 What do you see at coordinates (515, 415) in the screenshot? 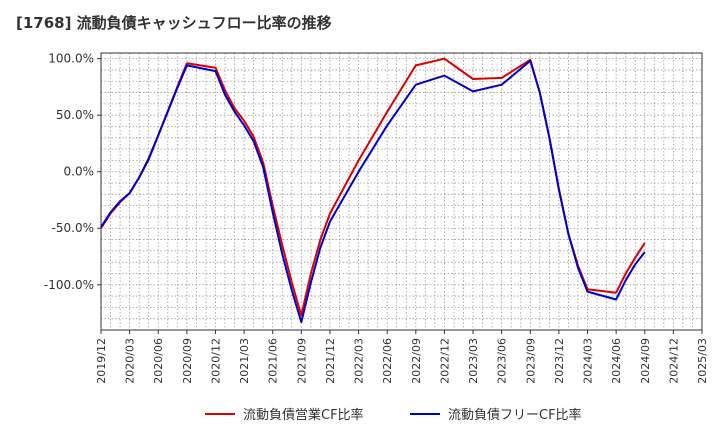
I see `legend-label-2: 流動負債フリーCF比率` at bounding box center [515, 415].